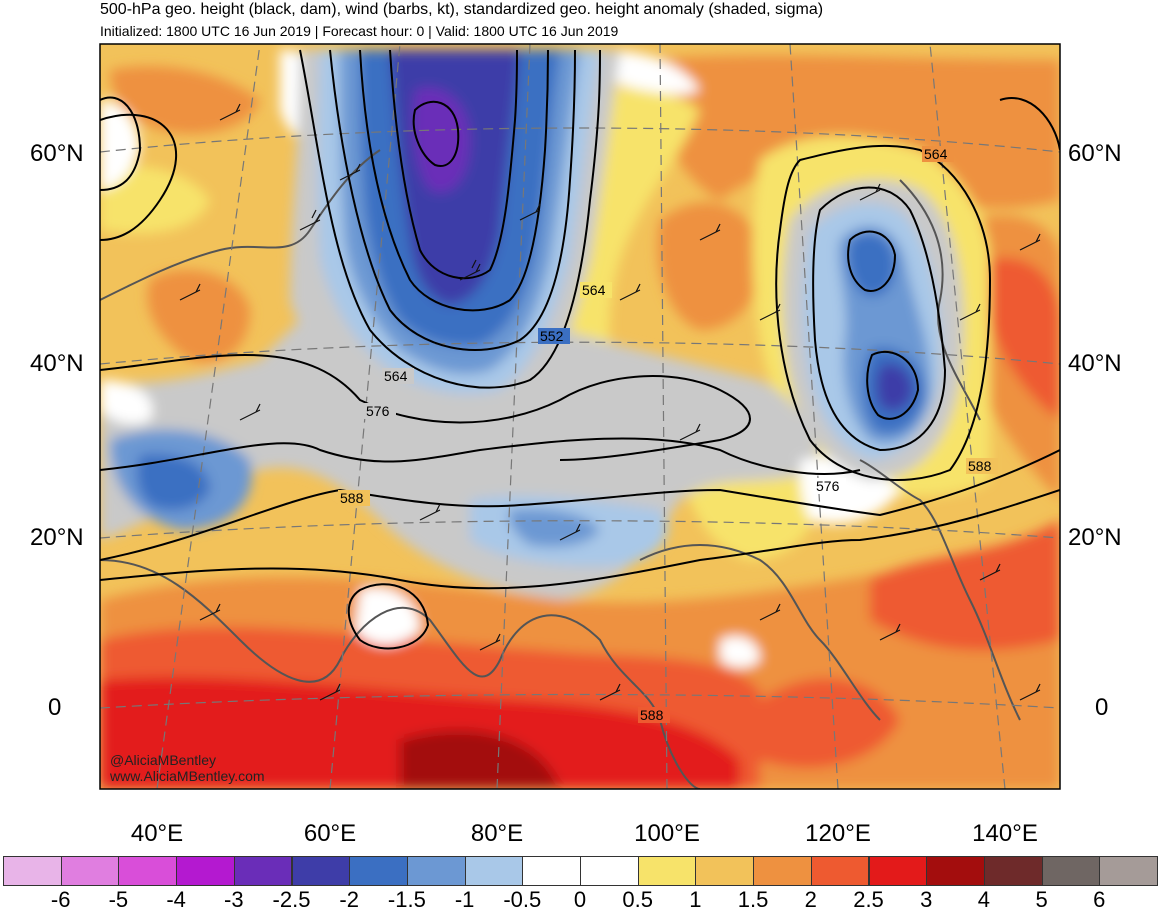 The width and height of the screenshot is (1160, 913). What do you see at coordinates (637, 899) in the screenshot?
I see `colorbar-label: 0.5` at bounding box center [637, 899].